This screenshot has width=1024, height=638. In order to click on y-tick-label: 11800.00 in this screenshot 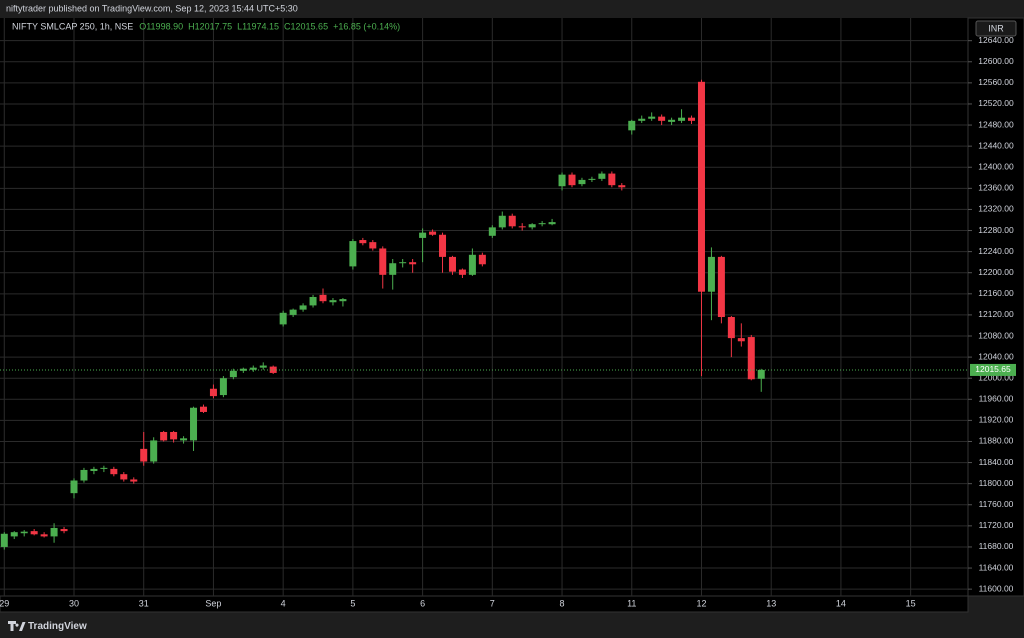, I will do `click(996, 483)`.